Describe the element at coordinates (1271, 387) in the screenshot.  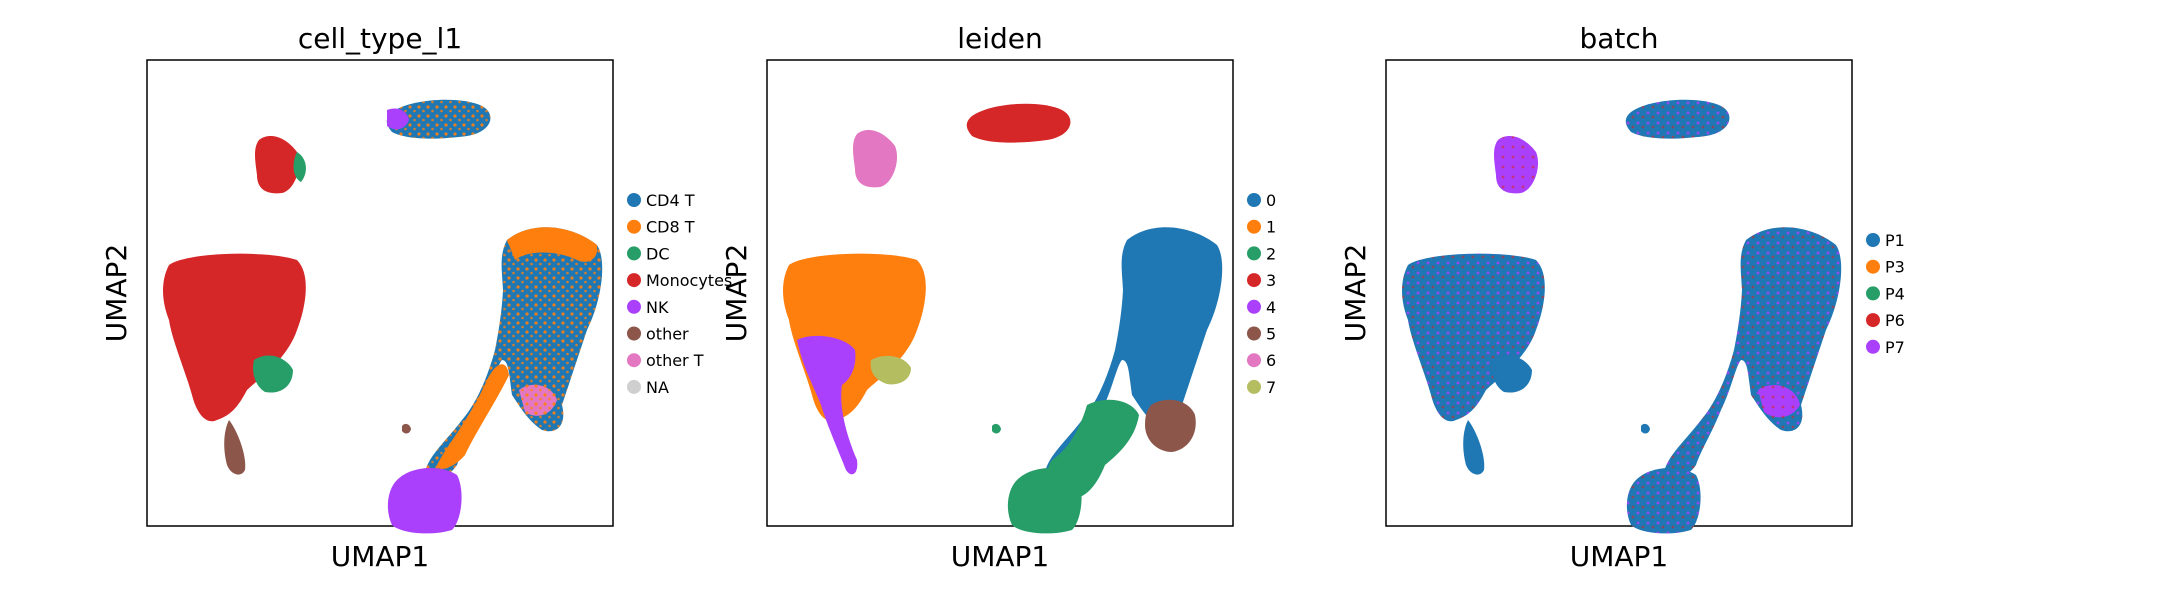
I see `legend-label: 7` at that location.